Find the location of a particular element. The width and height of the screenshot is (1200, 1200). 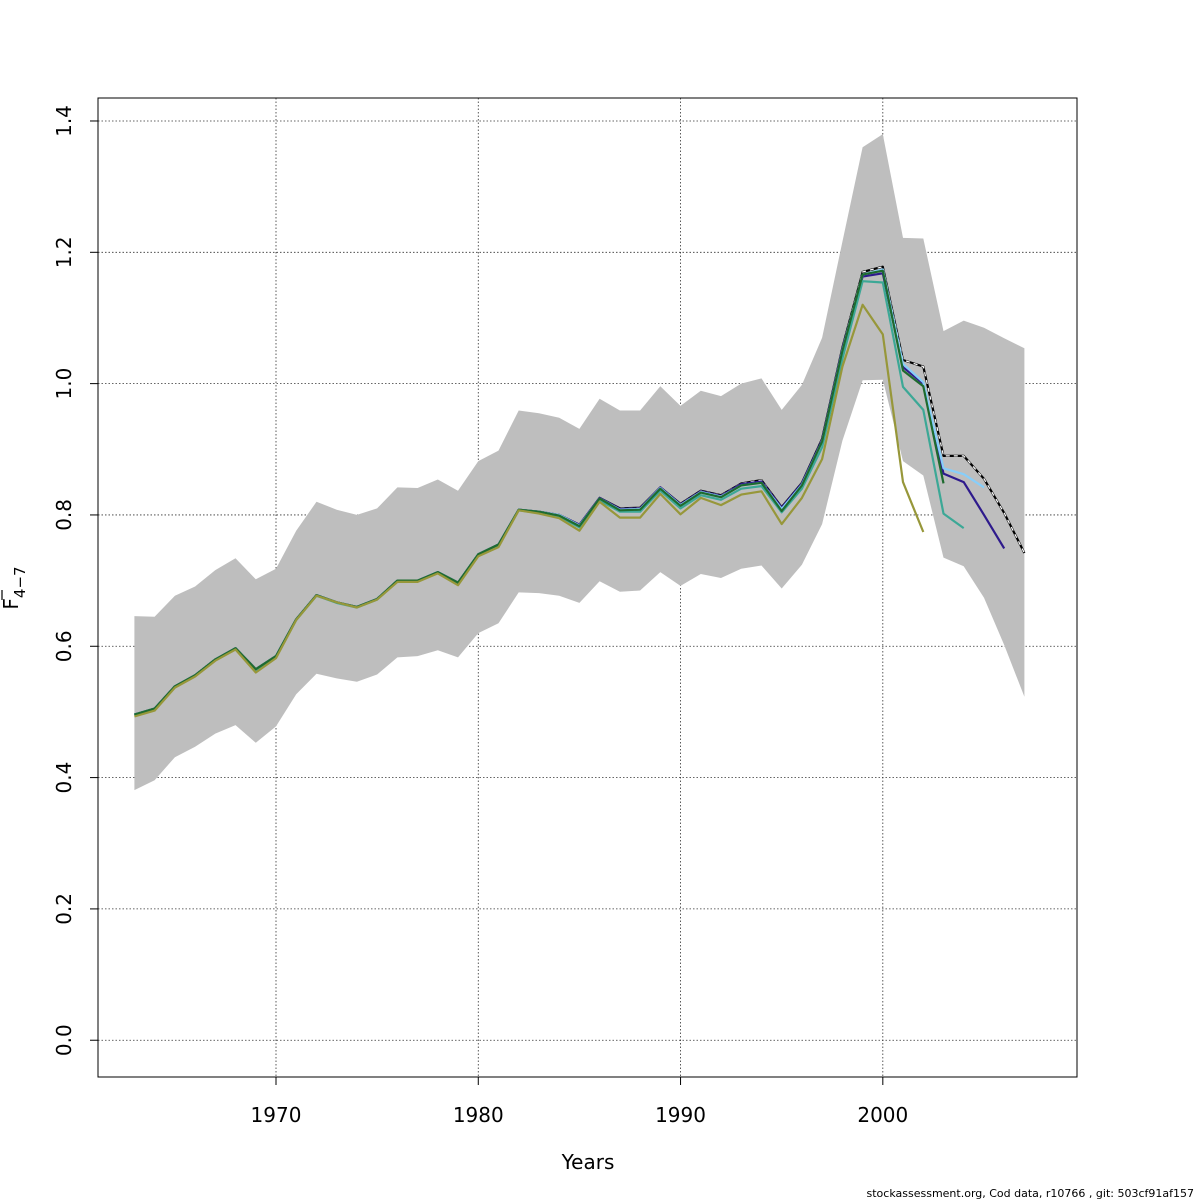

x-tick-label-1970: 1970 is located at coordinates (276, 1115).